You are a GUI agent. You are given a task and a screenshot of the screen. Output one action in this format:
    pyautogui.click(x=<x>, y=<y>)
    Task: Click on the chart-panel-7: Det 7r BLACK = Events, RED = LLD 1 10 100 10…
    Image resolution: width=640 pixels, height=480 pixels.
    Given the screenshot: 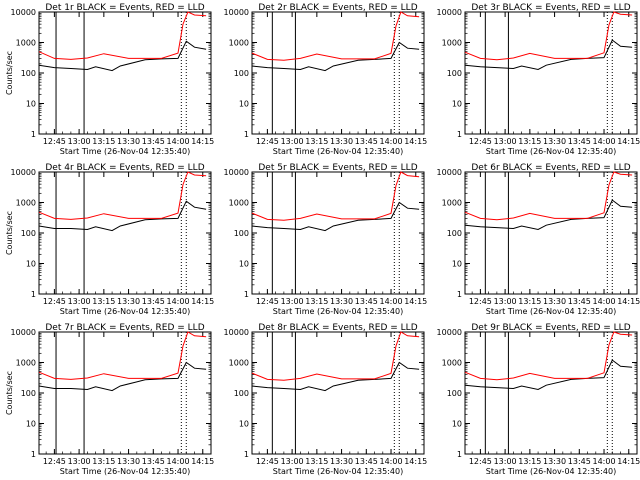 What is the action you would take?
    pyautogui.click(x=109, y=399)
    